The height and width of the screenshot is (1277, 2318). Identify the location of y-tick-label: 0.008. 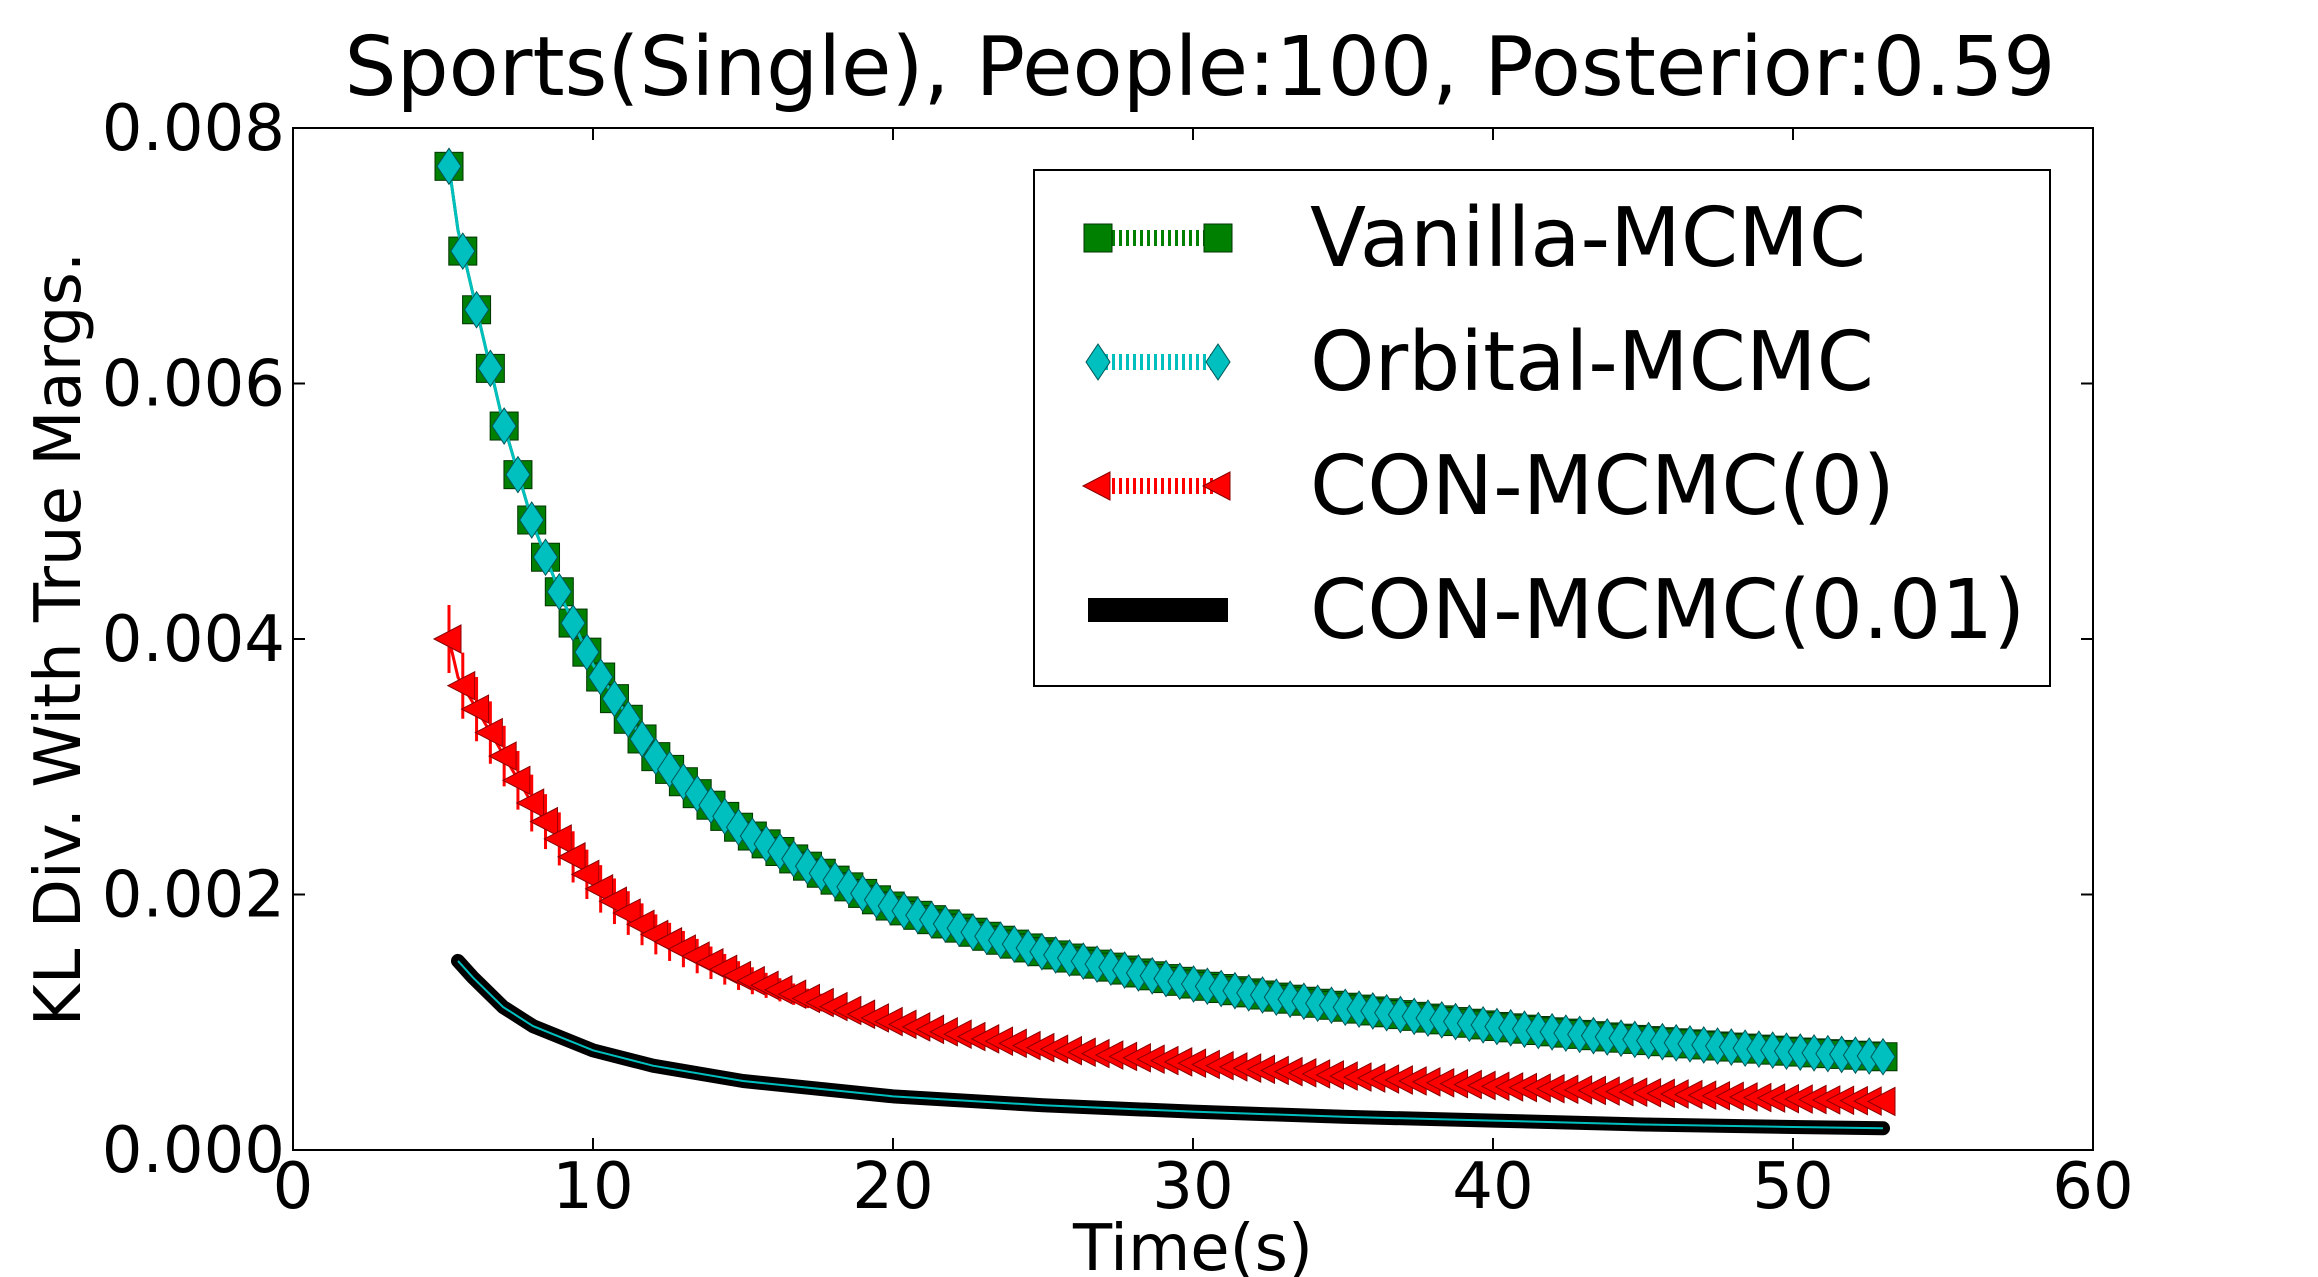
(193, 129).